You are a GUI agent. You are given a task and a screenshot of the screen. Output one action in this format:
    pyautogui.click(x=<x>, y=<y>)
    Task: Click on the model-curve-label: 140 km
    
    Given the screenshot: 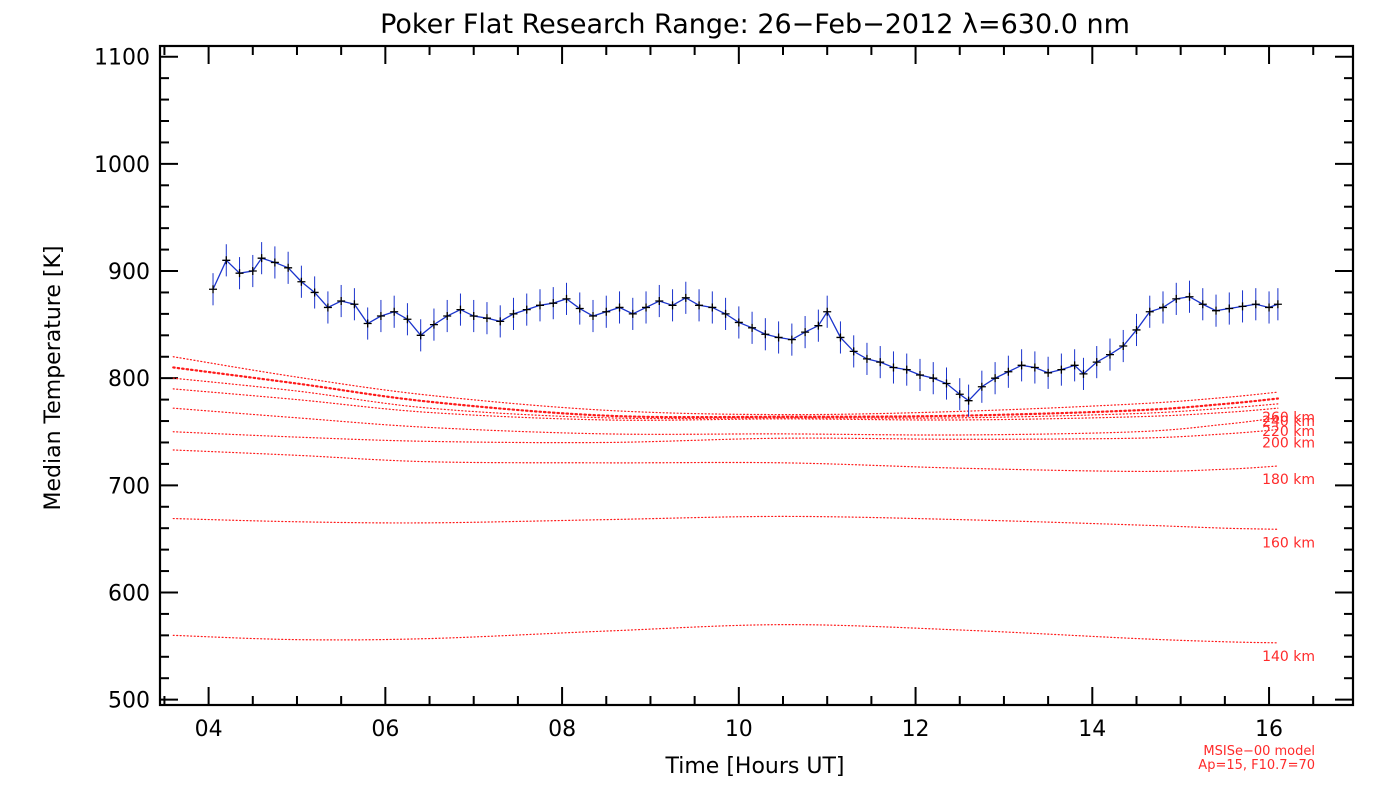 What is the action you would take?
    pyautogui.click(x=1288, y=657)
    